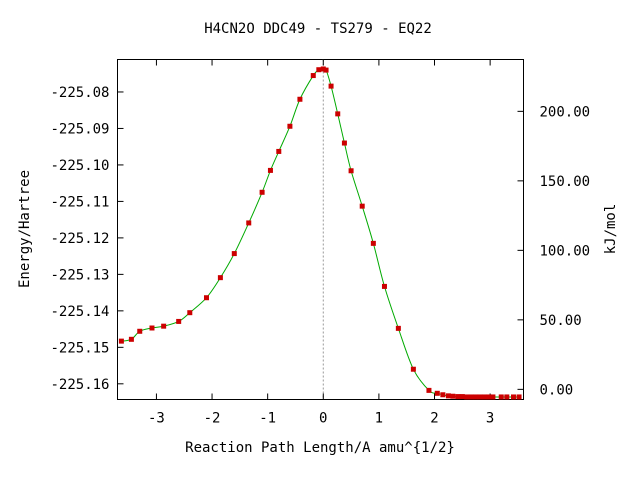 This screenshot has height=480, width=640. Describe the element at coordinates (79, 239) in the screenshot. I see `y-tick-label: -225.12` at that location.